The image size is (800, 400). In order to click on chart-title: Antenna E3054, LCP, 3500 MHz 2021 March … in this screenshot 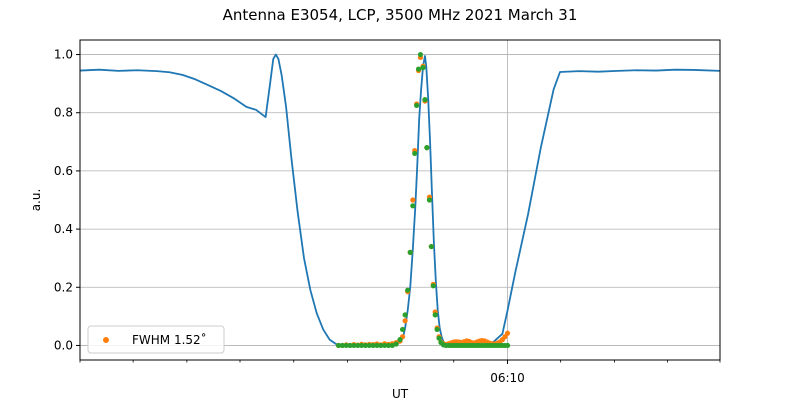, I will do `click(400, 15)`.